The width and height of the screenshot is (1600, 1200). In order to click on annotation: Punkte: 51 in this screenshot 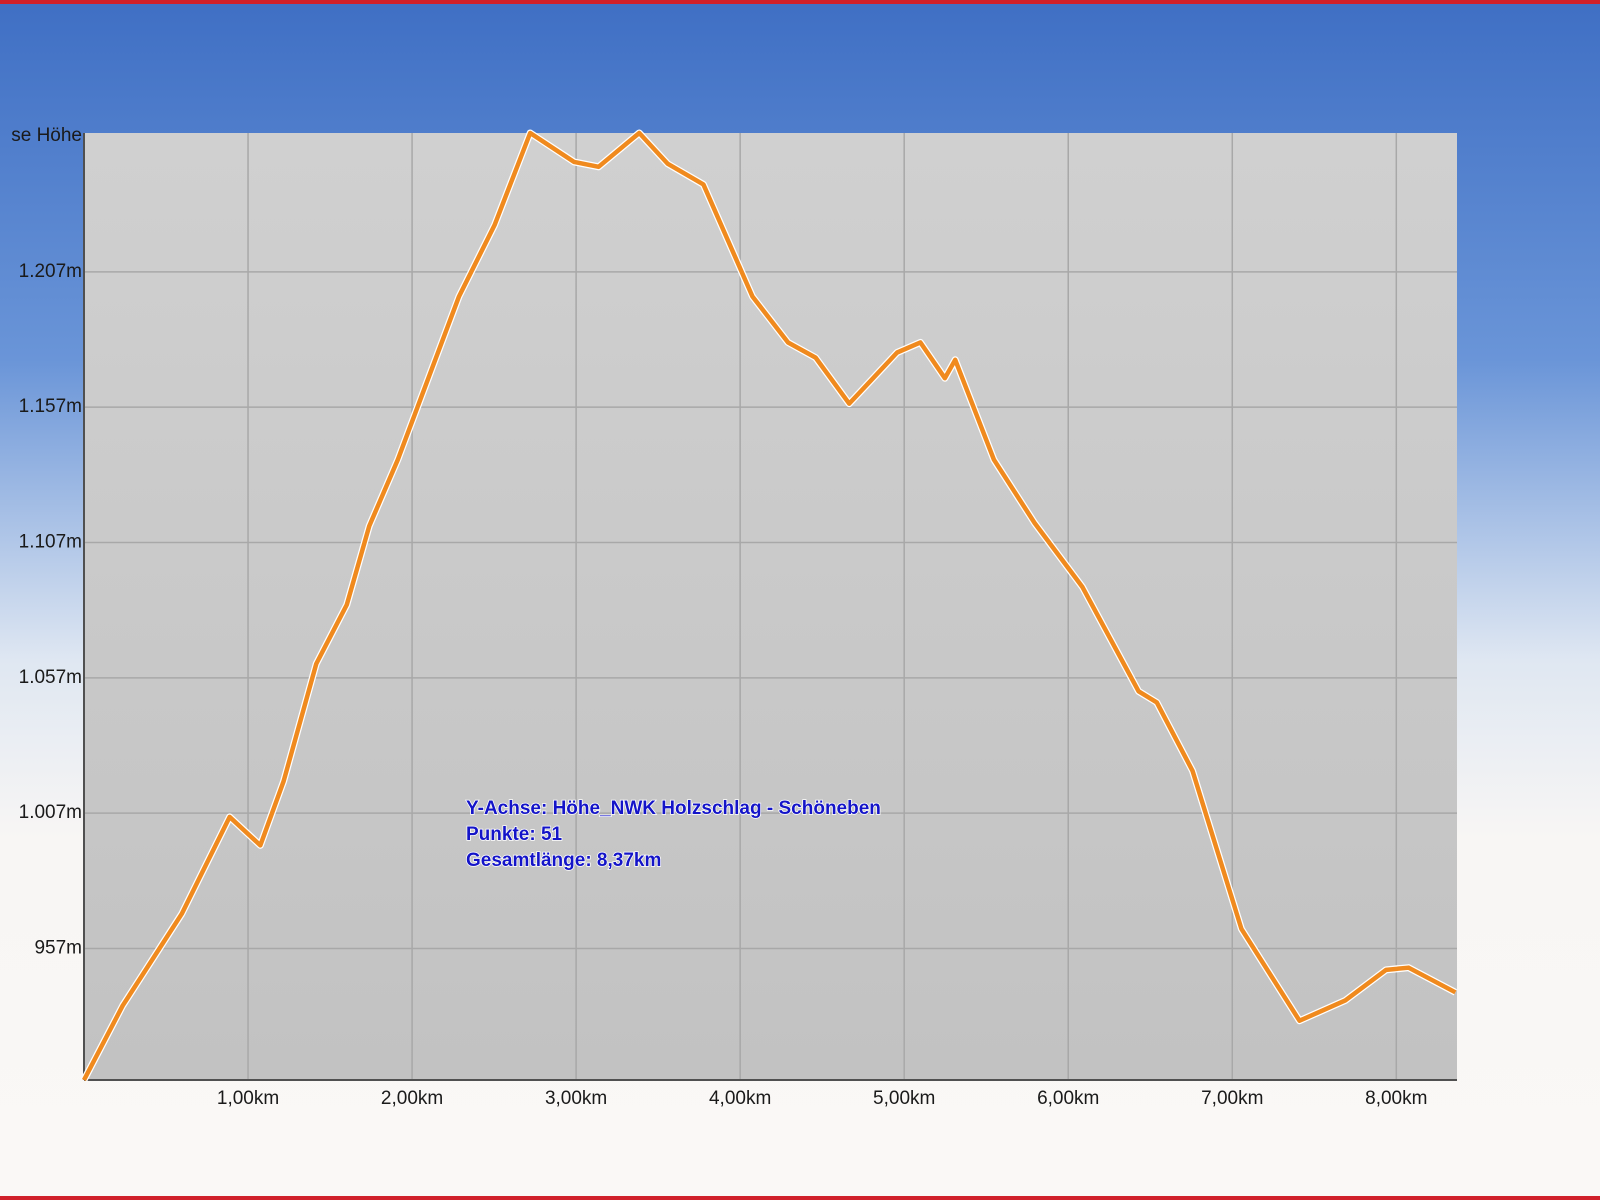, I will do `click(514, 834)`.